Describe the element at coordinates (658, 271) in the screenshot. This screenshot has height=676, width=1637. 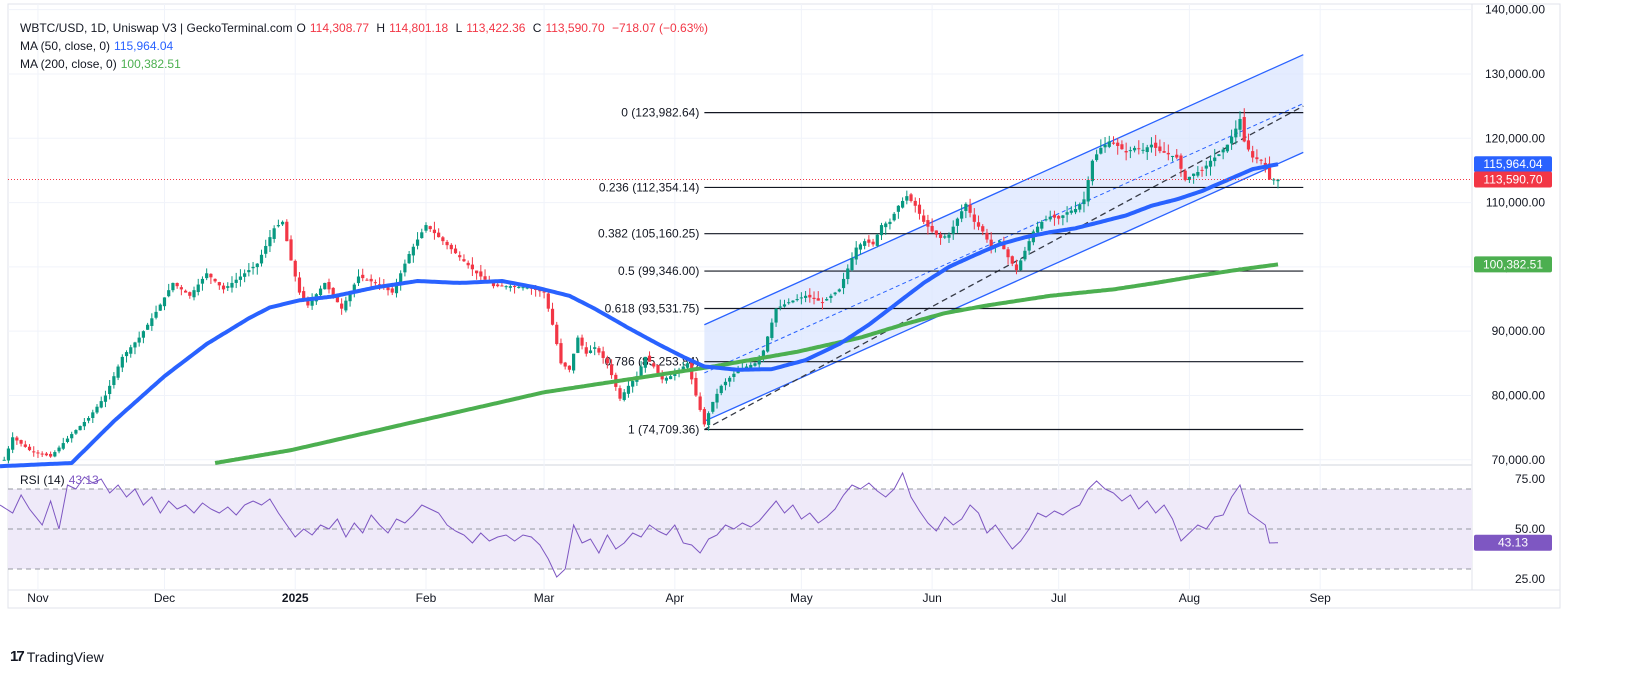
I see `fib-level-label: 0.5 (99,346.00)` at that location.